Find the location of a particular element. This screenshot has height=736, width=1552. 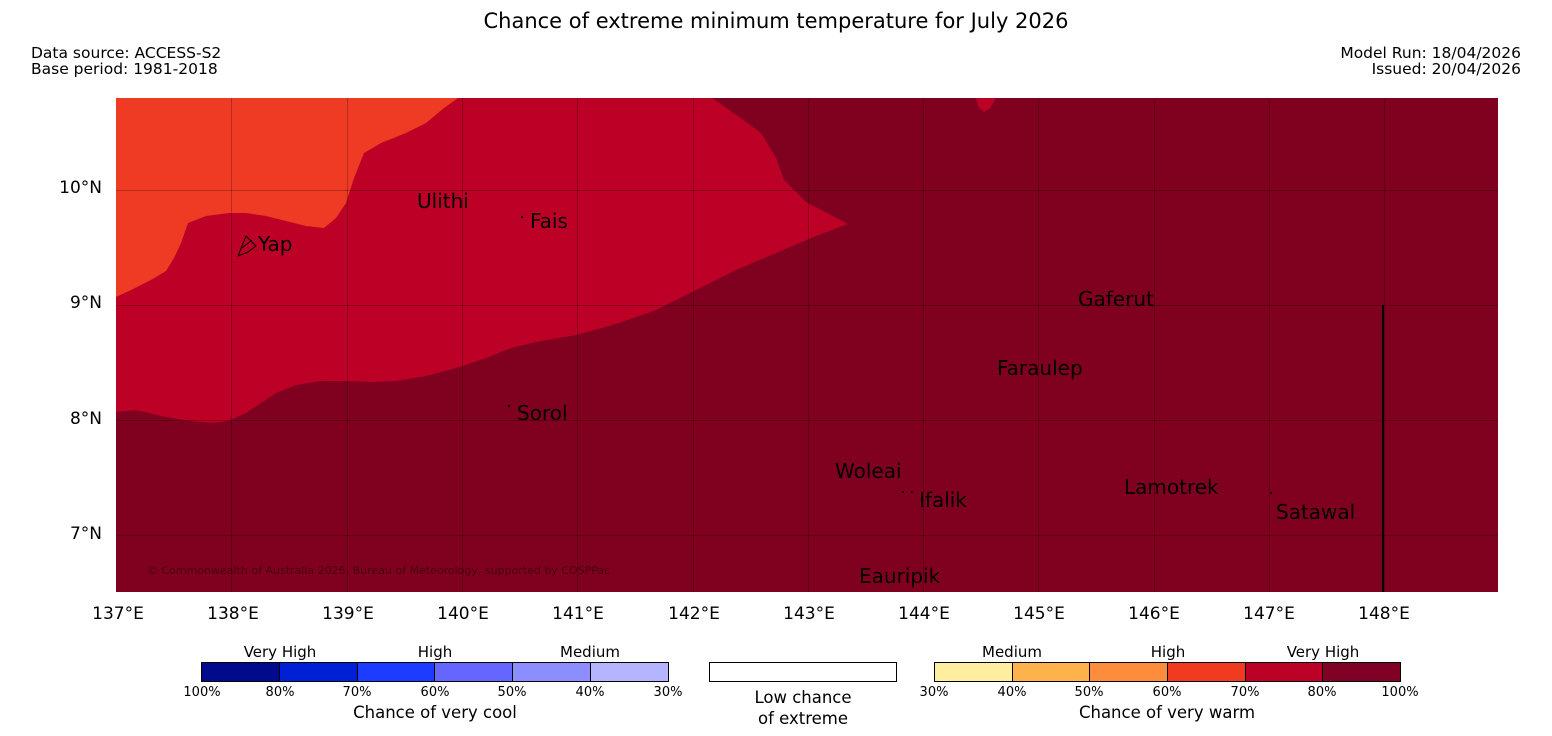

lon-label-144e: 144°E is located at coordinates (924, 614).